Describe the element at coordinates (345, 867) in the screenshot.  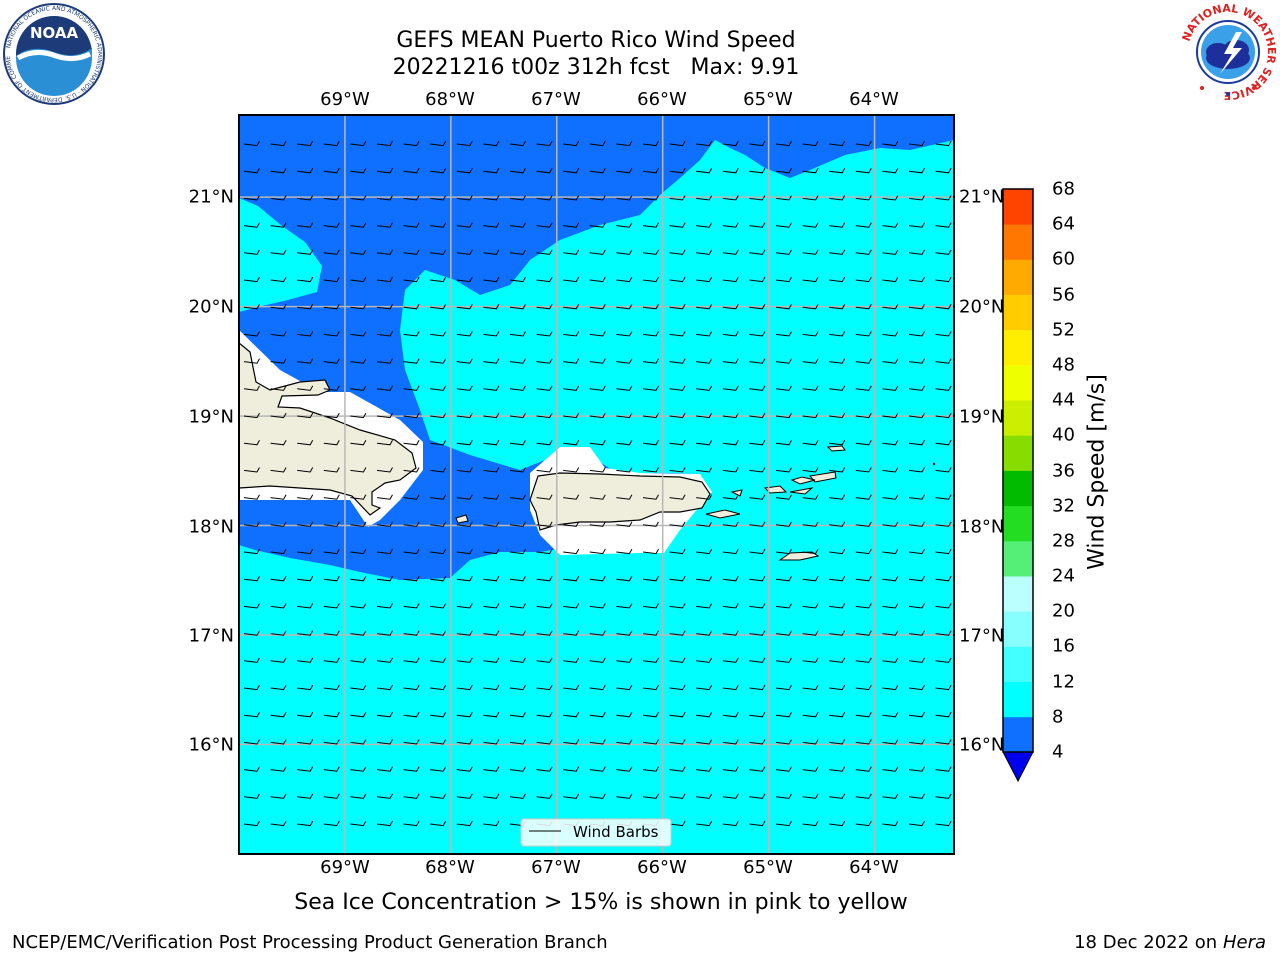
I see `longitude-label-bottom: 69°W` at that location.